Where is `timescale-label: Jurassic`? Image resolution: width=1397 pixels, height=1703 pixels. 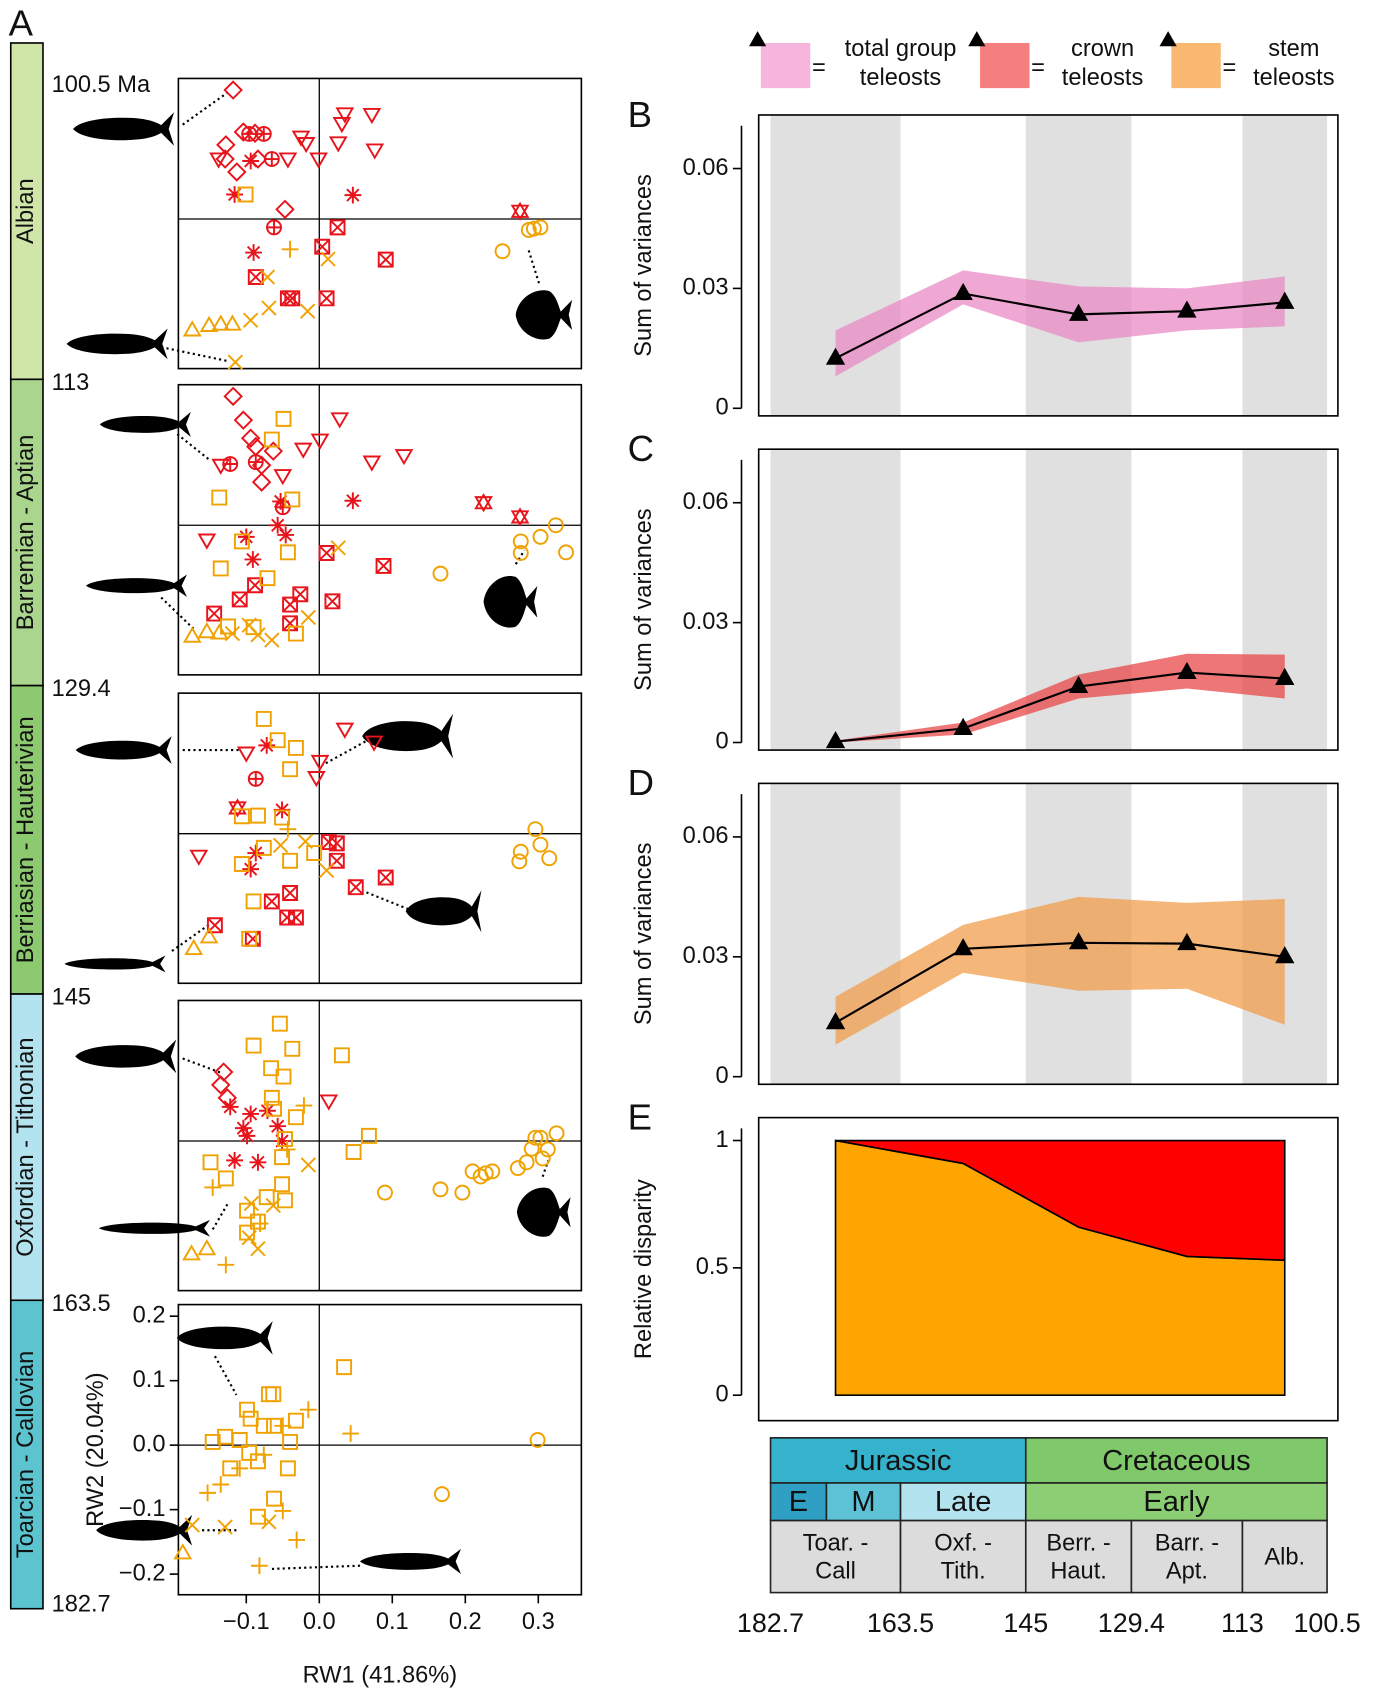 timescale-label: Jurassic is located at coordinates (898, 1459).